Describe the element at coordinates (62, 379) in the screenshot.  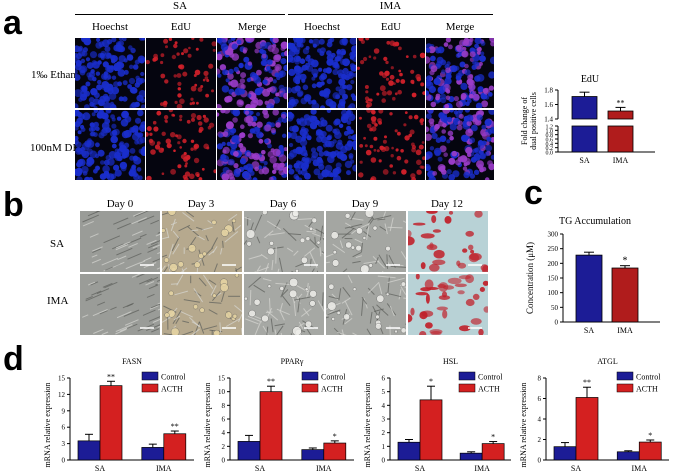
I see `y-tick-label: 15` at that location.